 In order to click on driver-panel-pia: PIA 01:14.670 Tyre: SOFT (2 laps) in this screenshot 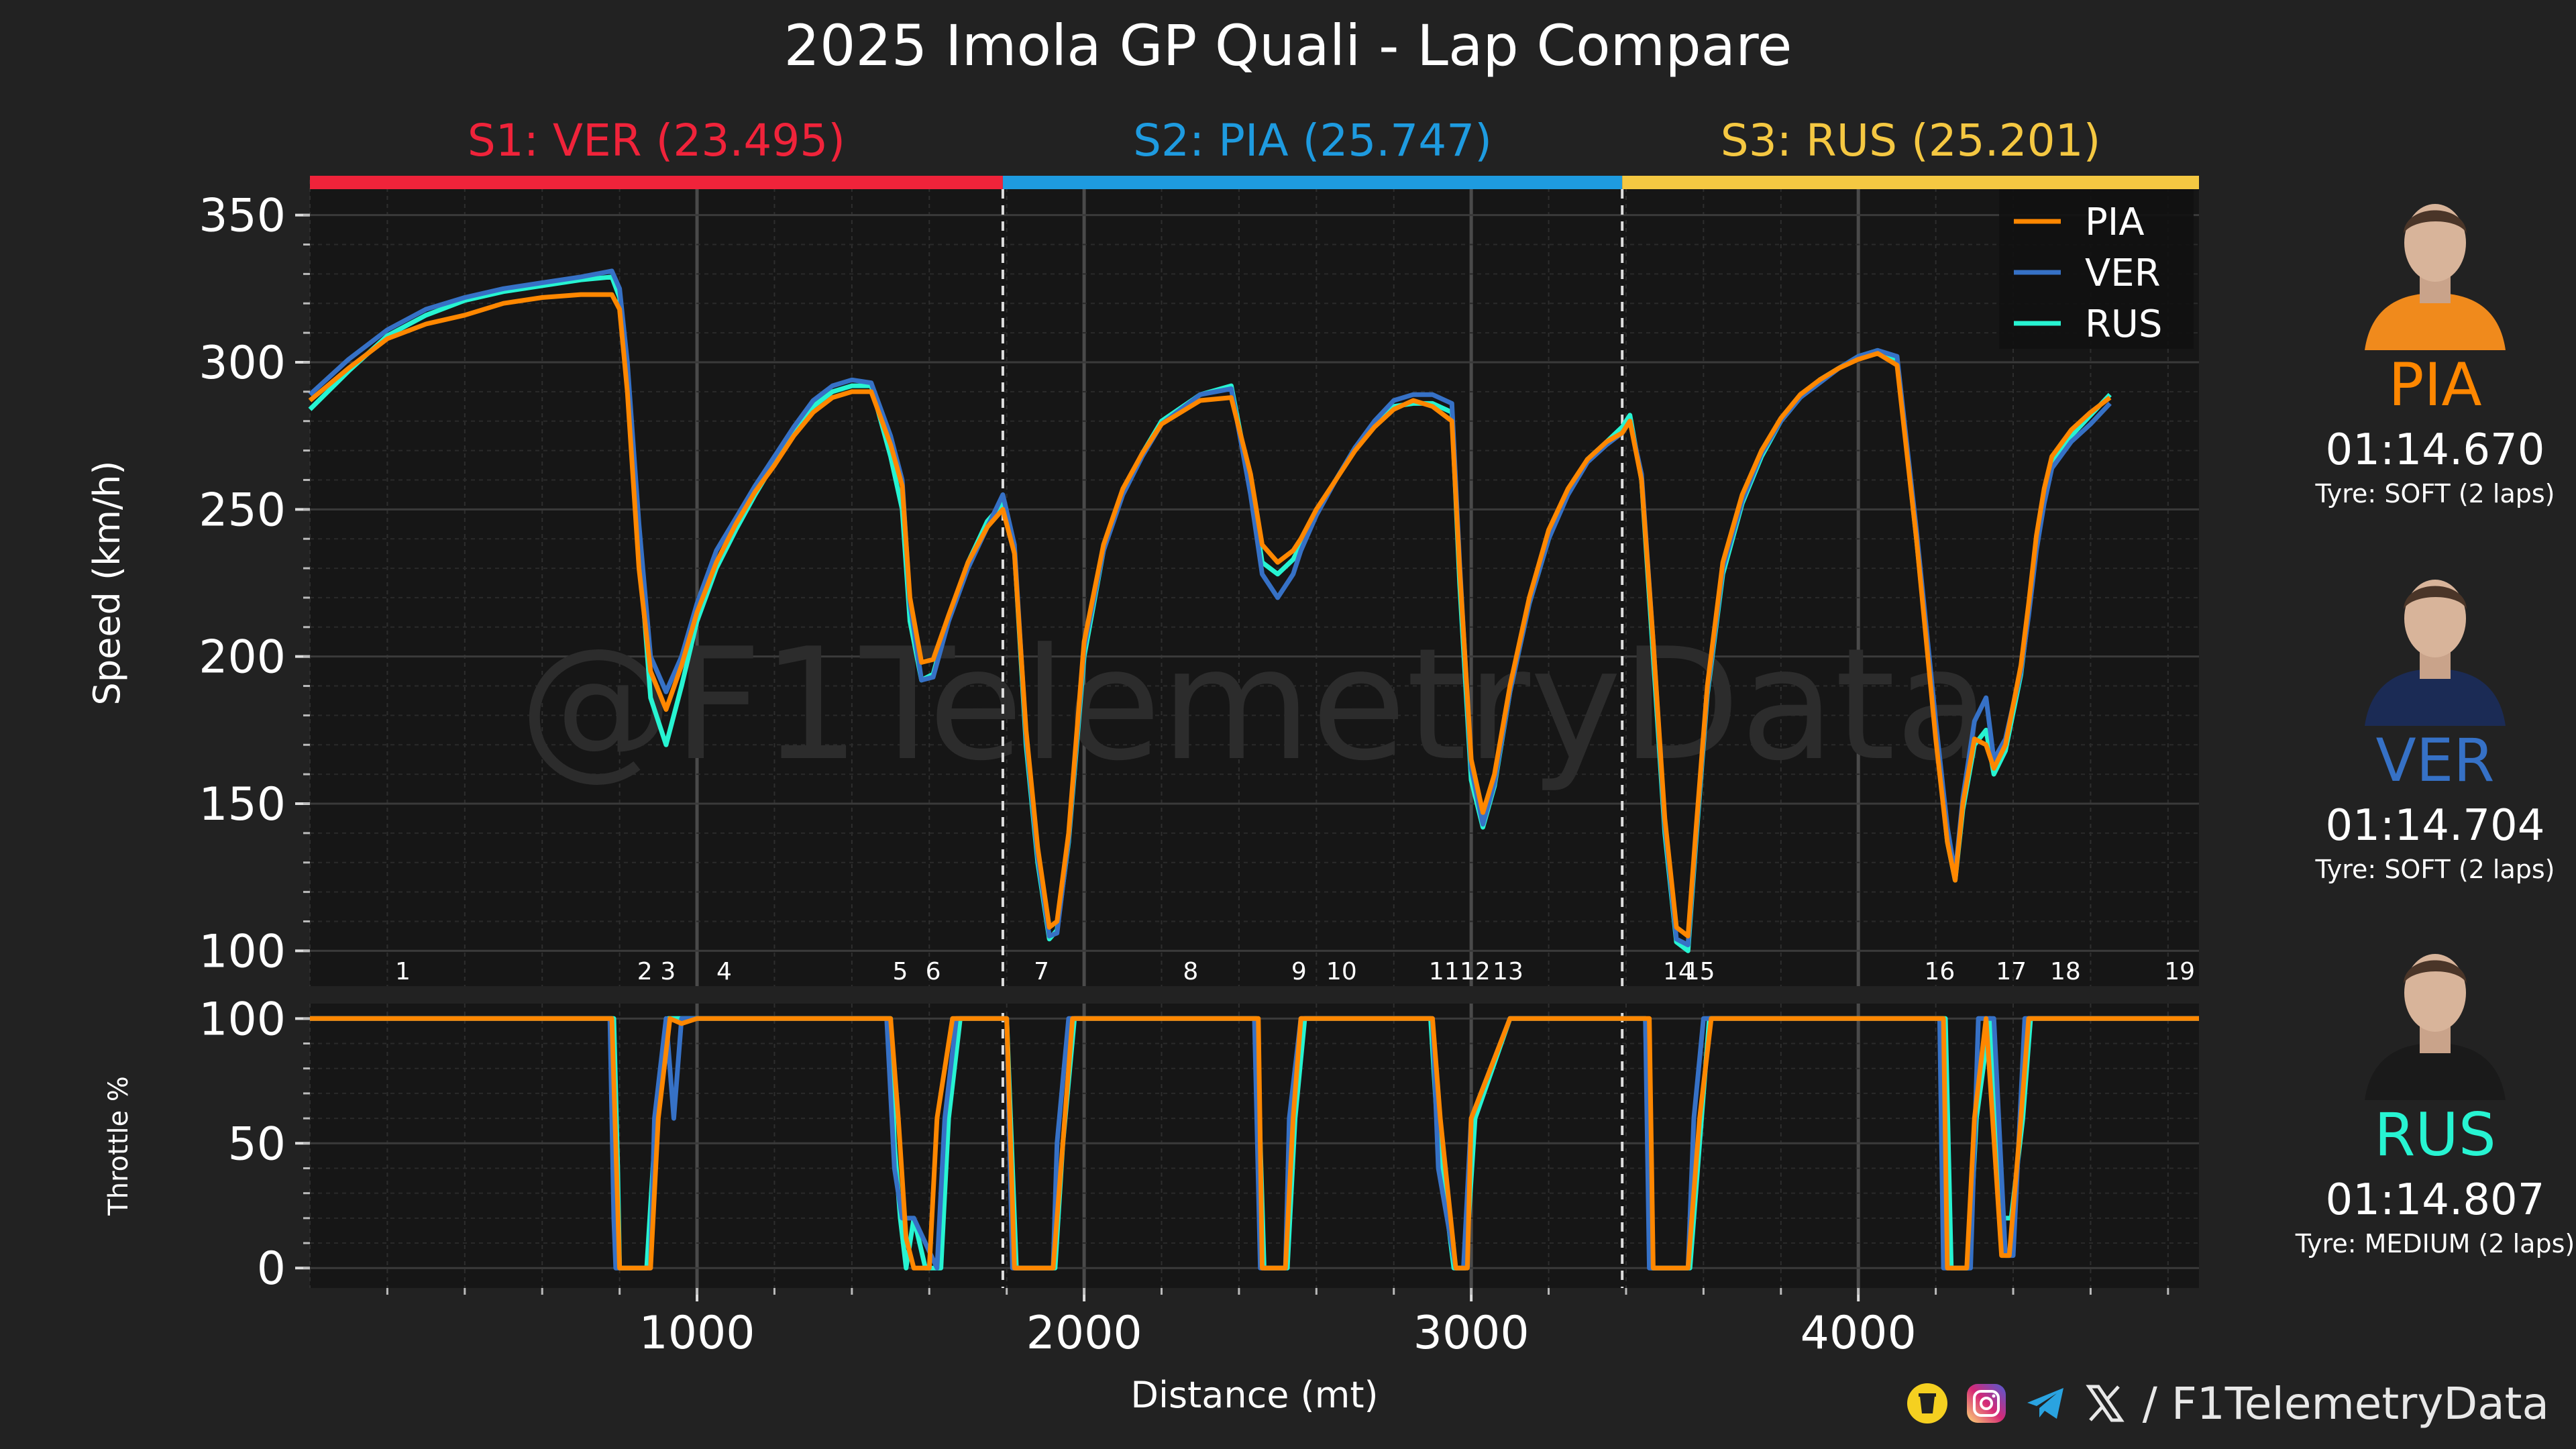, I will do `click(2435, 342)`.